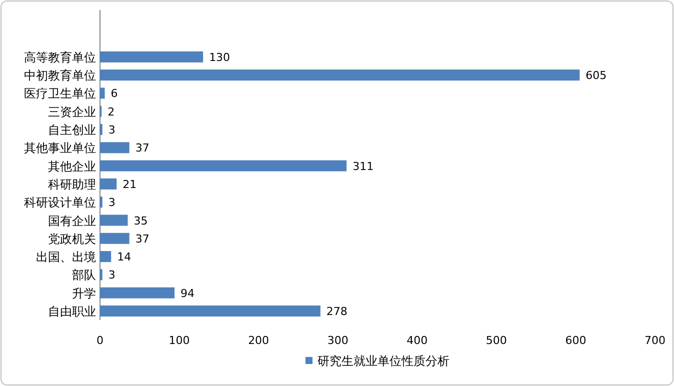 The height and width of the screenshot is (386, 674). What do you see at coordinates (141, 221) in the screenshot?
I see `data-label: 35` at bounding box center [141, 221].